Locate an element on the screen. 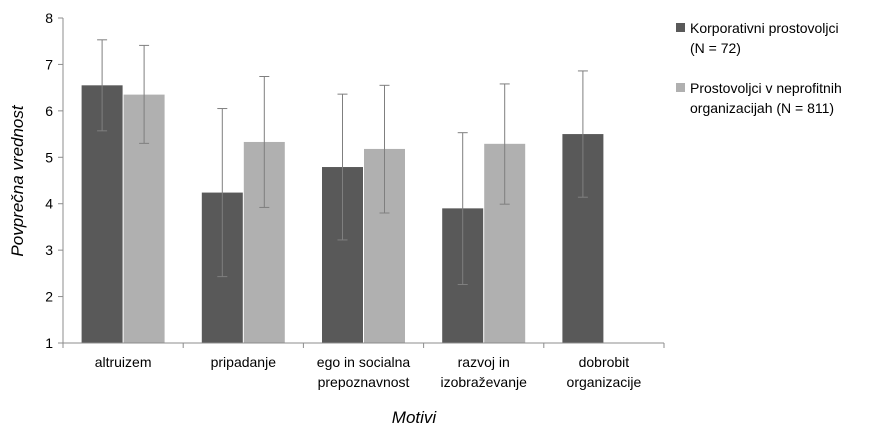 The width and height of the screenshot is (880, 428). x-axis-title: Motivi is located at coordinates (415, 417).